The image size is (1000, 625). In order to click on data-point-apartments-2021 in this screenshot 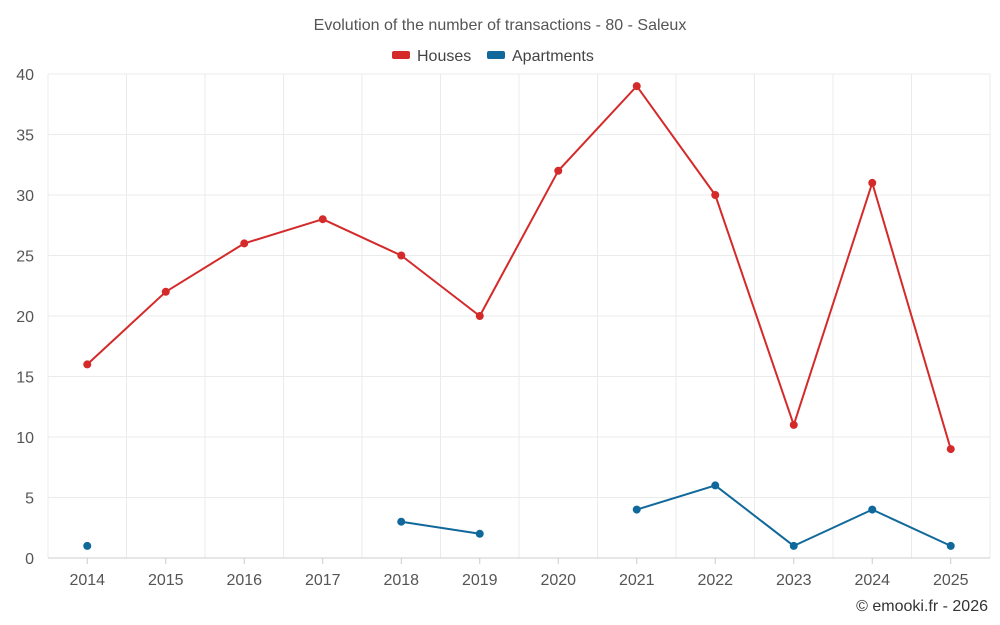, I will do `click(636, 509)`.